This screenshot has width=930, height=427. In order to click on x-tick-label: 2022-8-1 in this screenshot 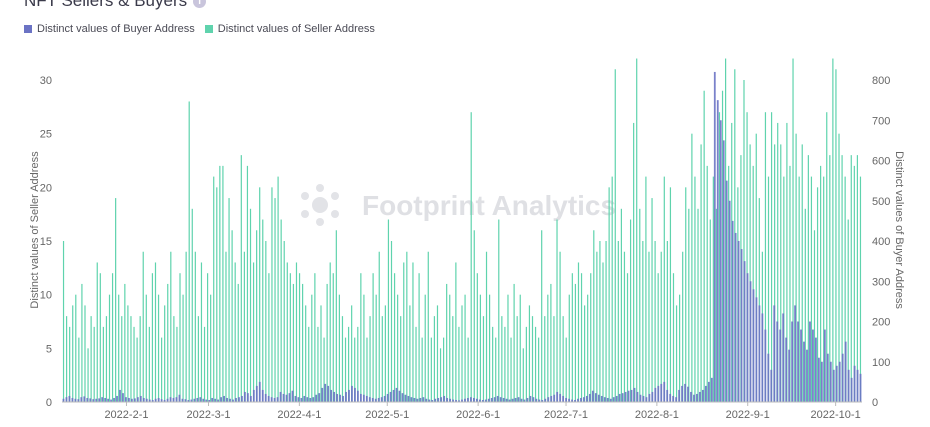, I will do `click(657, 415)`.